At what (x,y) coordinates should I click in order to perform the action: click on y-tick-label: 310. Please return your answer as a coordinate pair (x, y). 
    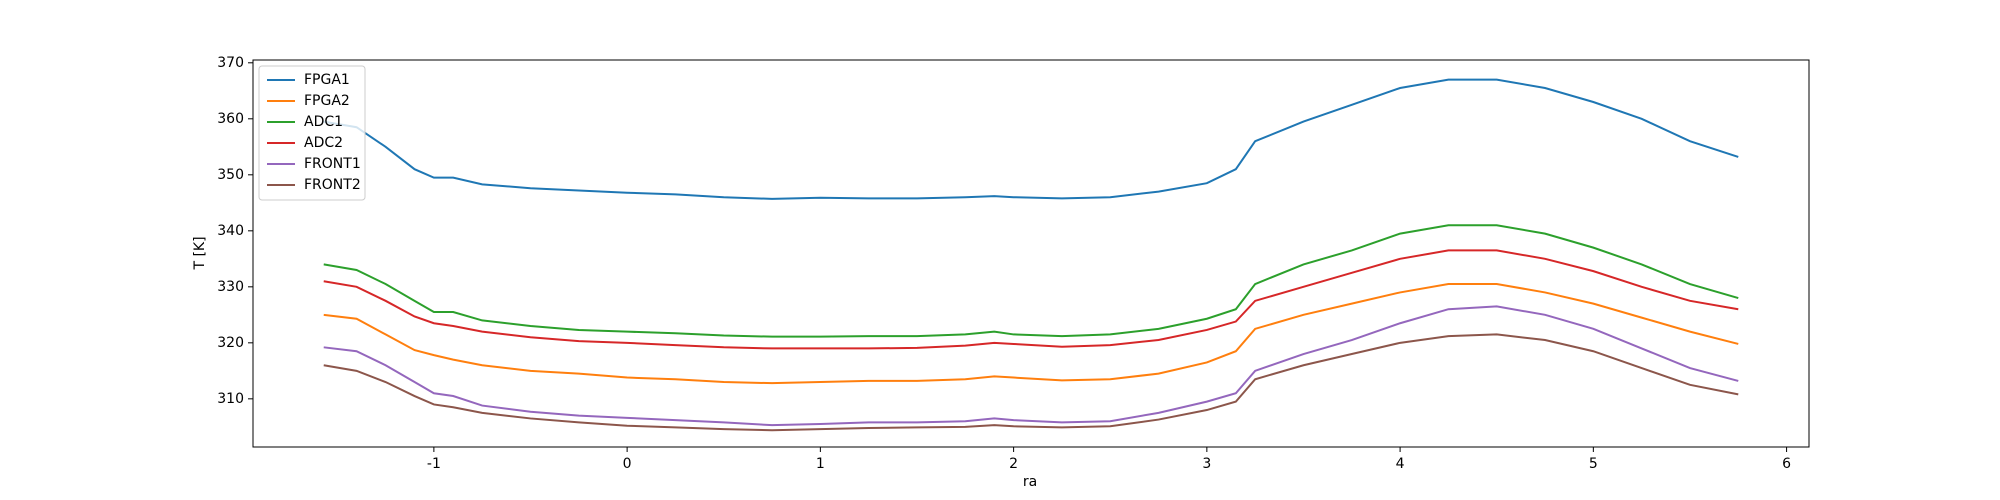
    Looking at the image, I should click on (230, 399).